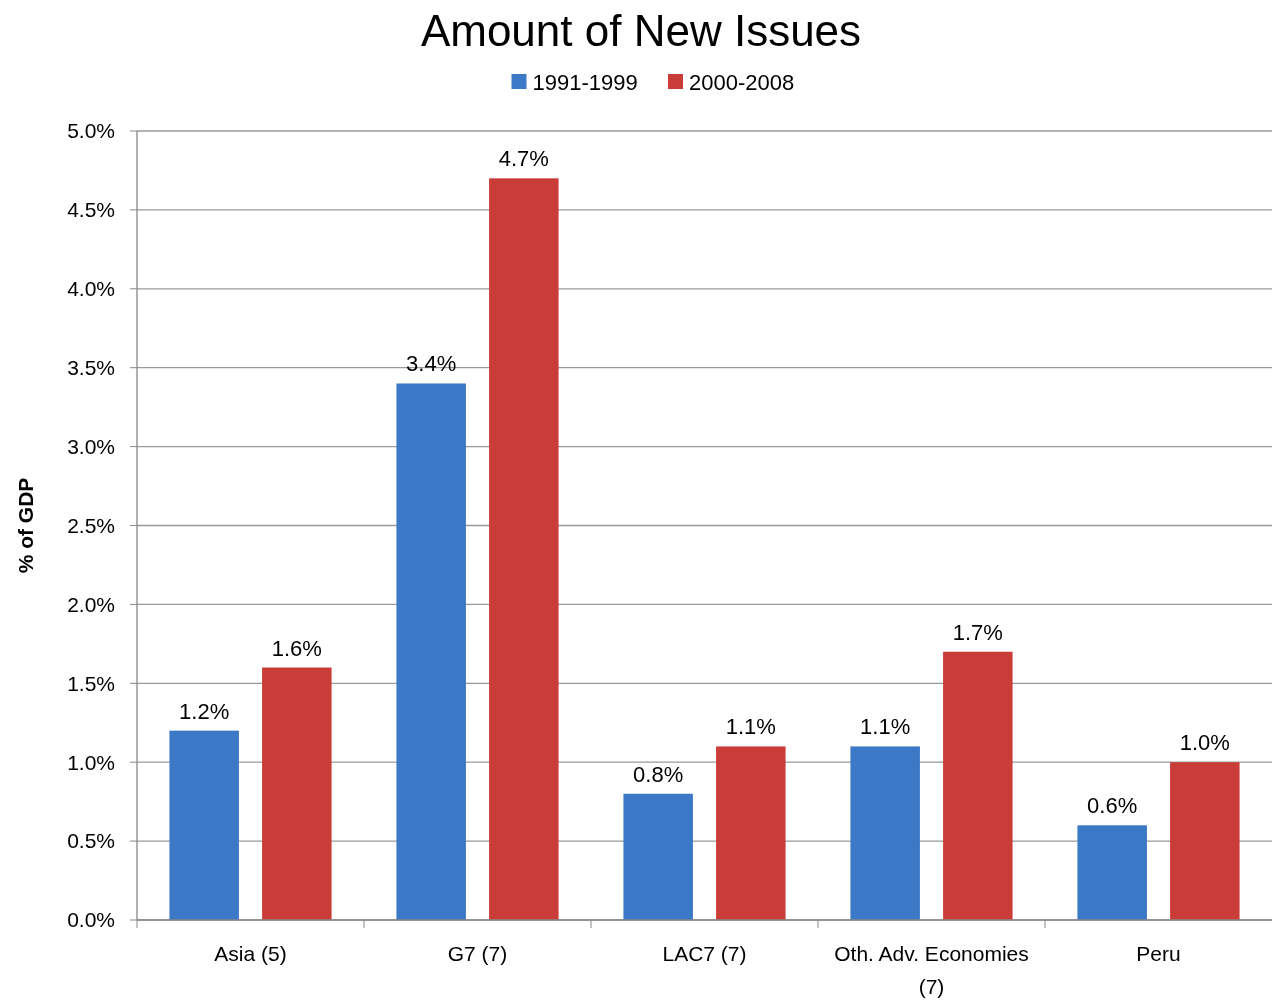 The width and height of the screenshot is (1272, 1003). I want to click on y-tick-label: 4.0%, so click(91, 289).